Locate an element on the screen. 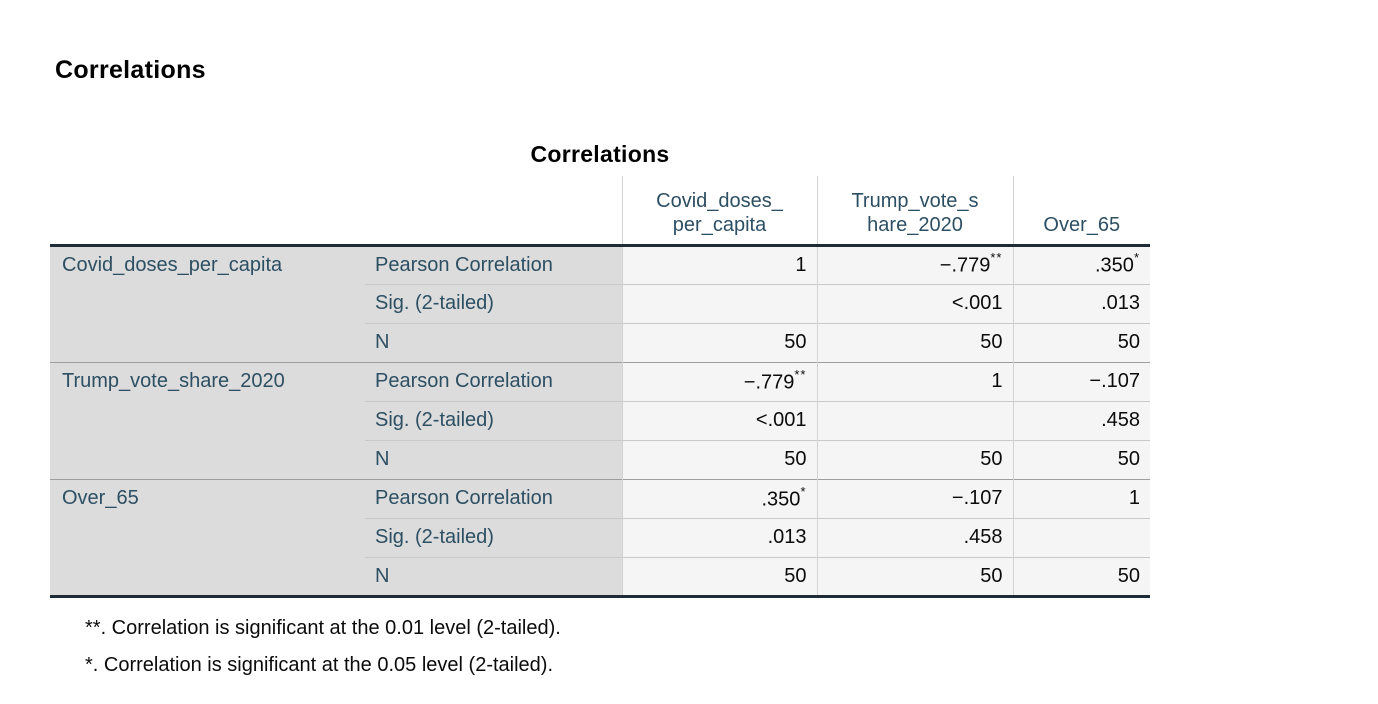 The width and height of the screenshot is (1378, 704). table-row: Sig. (2-tailed) .013.458 is located at coordinates (600, 537).